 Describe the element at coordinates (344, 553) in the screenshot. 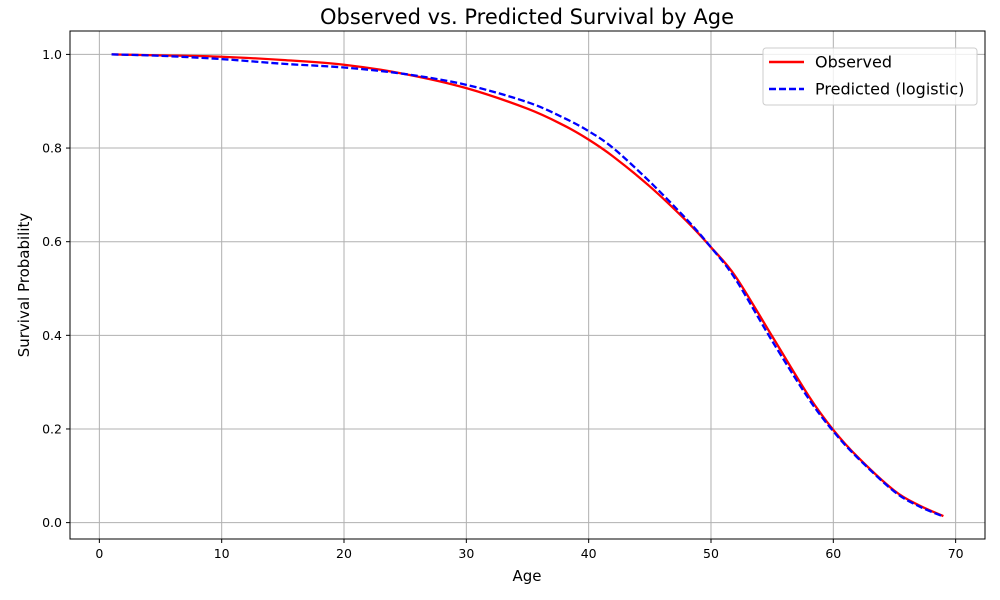

I see `x-tick-label: 20` at that location.